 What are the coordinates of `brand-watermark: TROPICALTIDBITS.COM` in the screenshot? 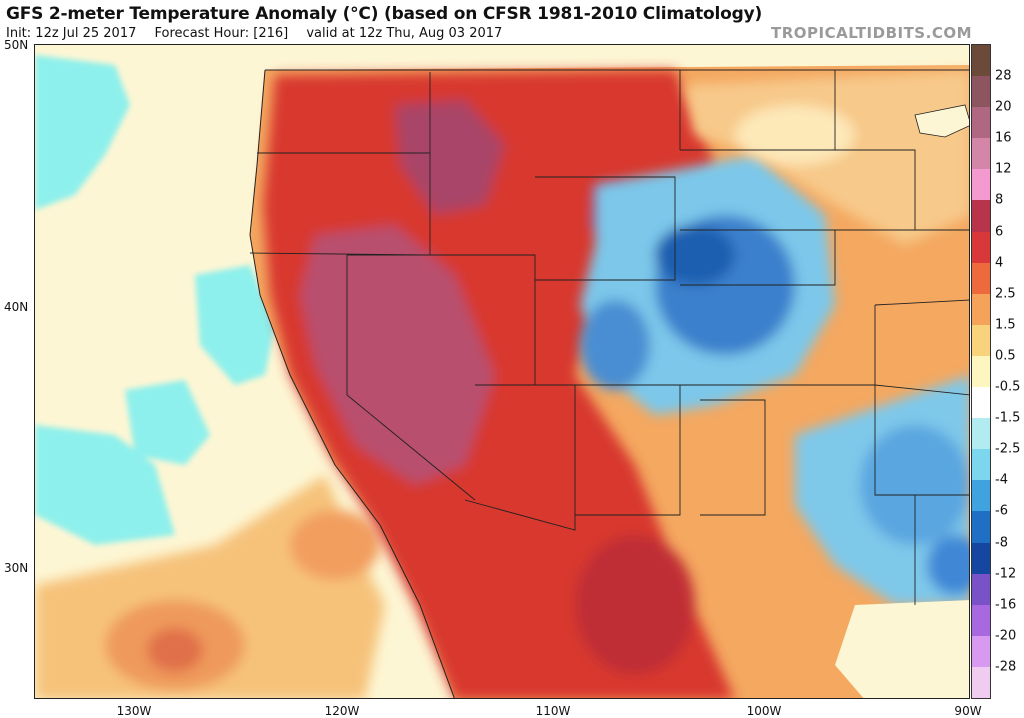 It's located at (871, 33).